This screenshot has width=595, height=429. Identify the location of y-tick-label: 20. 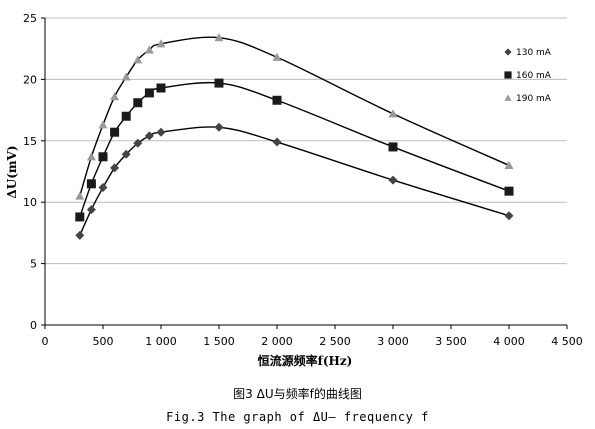
(30, 79).